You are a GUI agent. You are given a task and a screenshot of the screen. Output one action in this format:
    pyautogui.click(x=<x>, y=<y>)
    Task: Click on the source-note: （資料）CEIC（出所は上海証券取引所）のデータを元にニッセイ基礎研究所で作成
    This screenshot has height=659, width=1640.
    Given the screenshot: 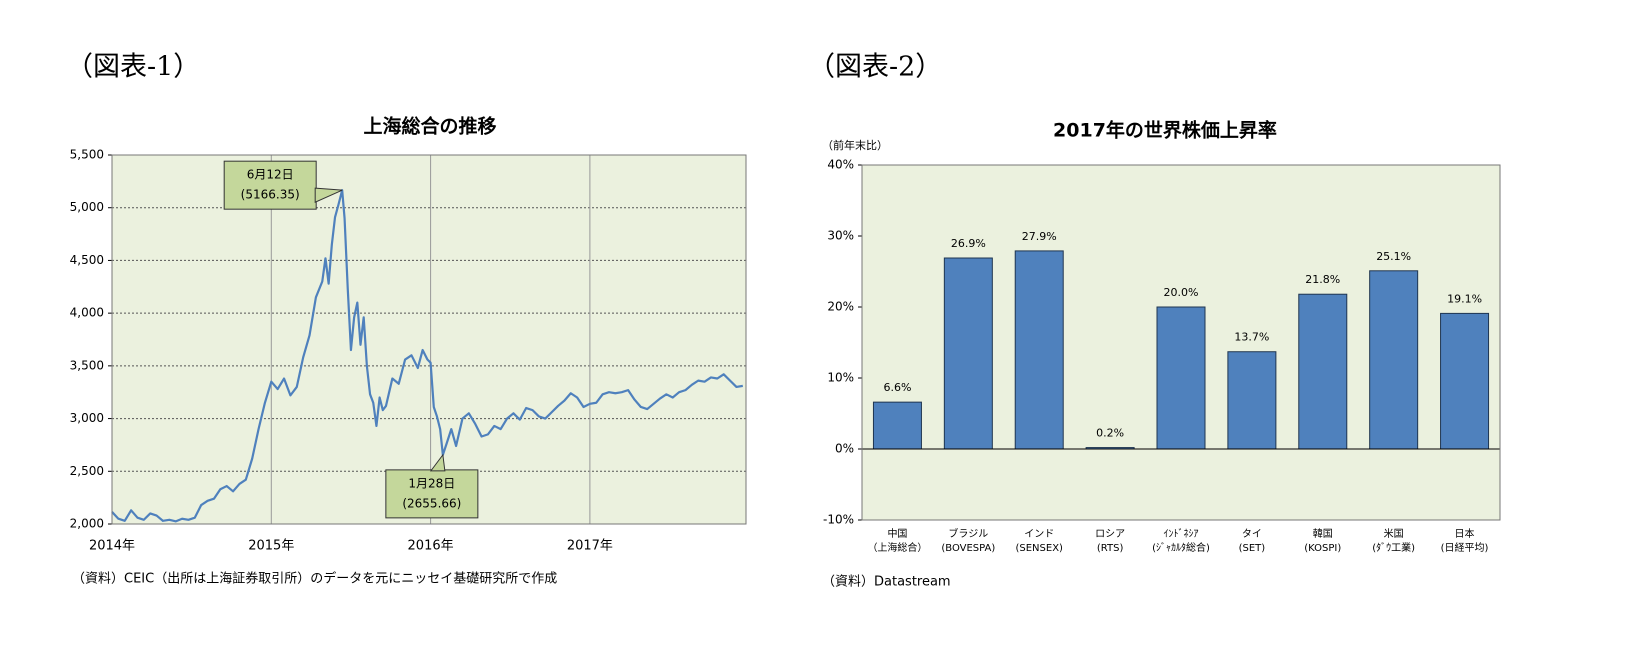 What is the action you would take?
    pyautogui.click(x=314, y=579)
    